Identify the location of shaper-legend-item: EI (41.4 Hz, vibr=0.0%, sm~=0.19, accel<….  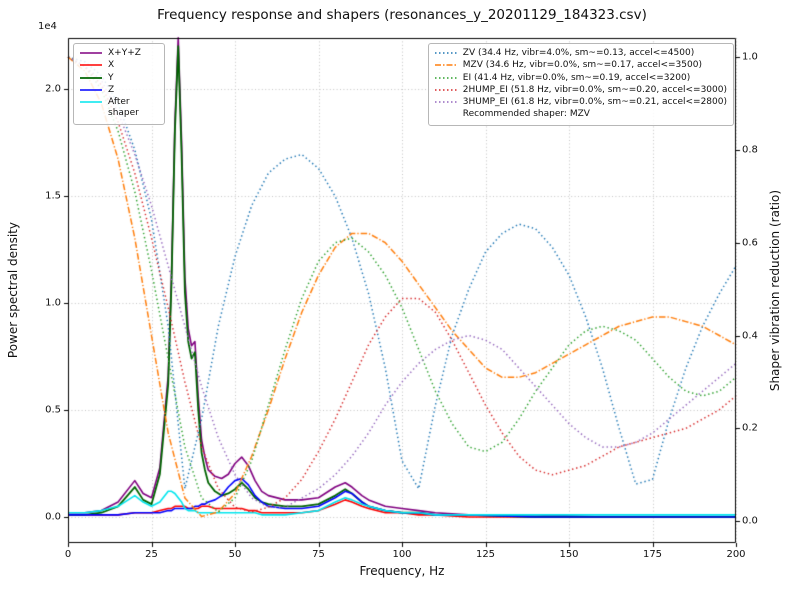
(580, 78).